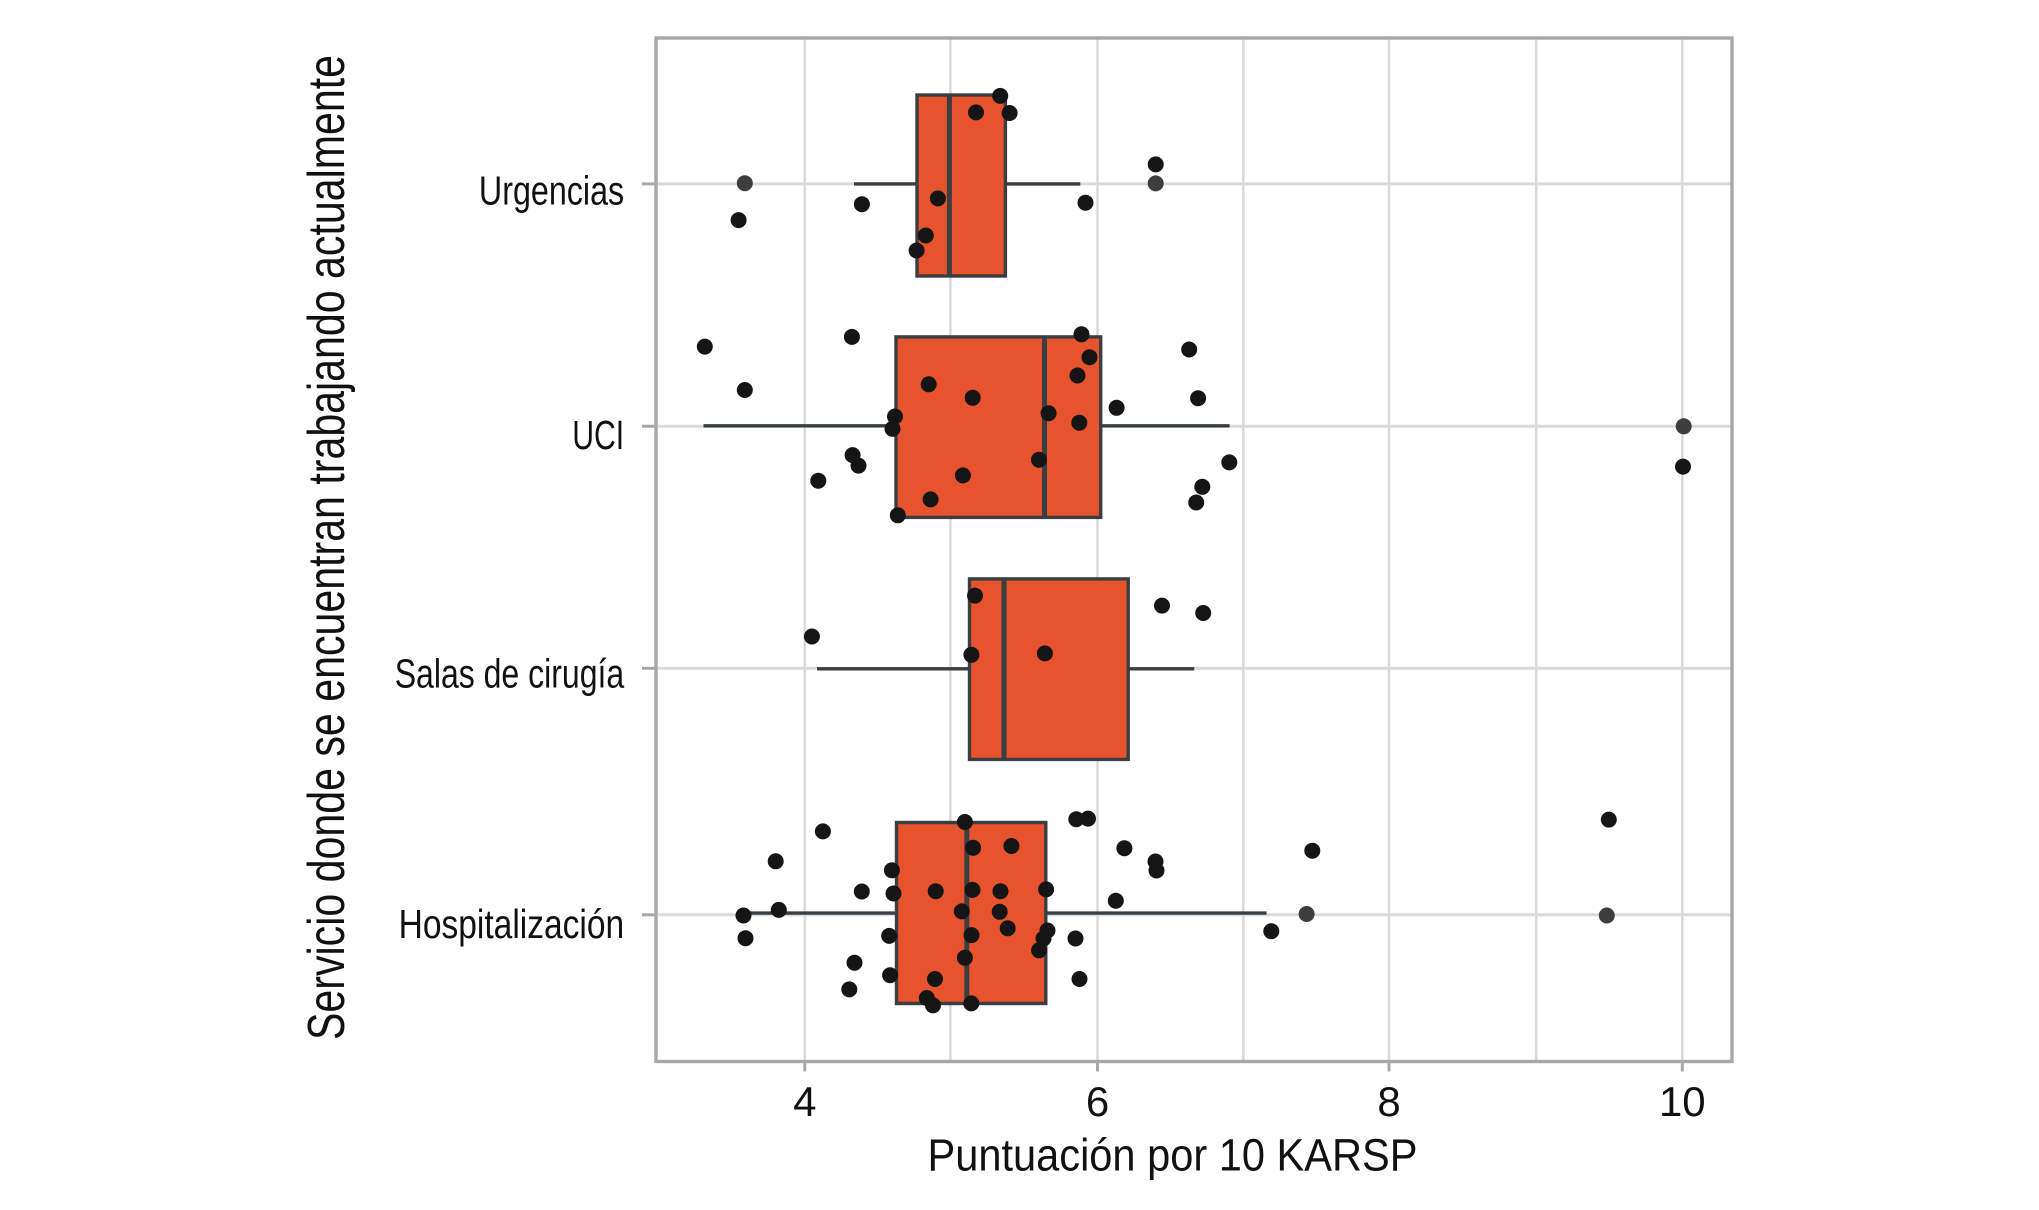 The image size is (2039, 1210). I want to click on svg-text: Hospitalización, so click(512, 924).